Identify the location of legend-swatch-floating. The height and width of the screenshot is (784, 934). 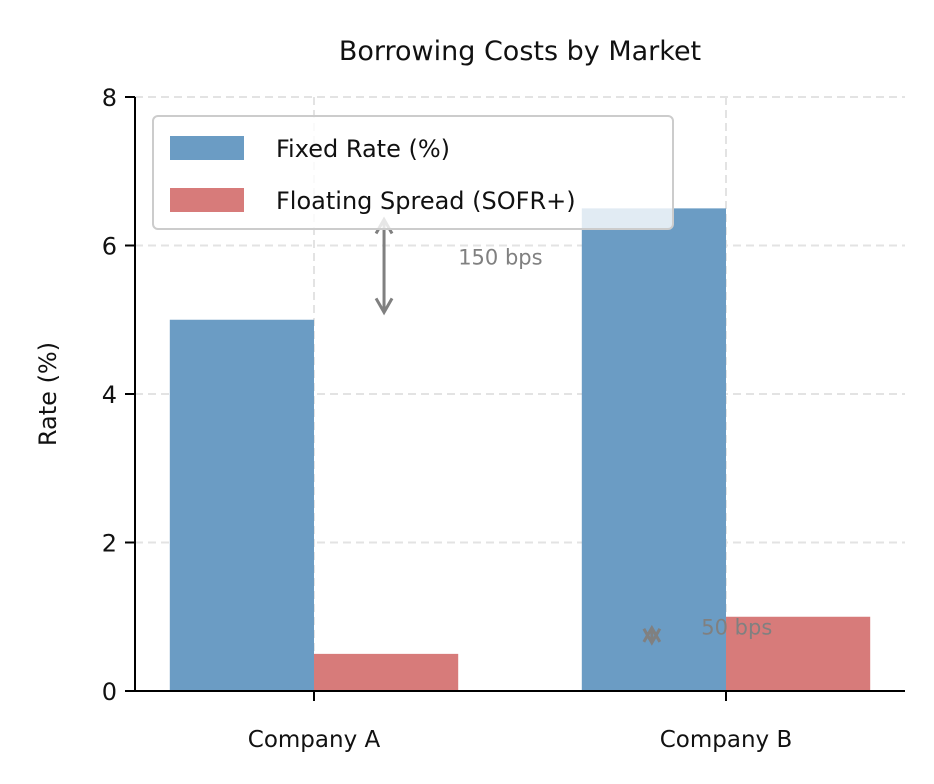
(207, 200).